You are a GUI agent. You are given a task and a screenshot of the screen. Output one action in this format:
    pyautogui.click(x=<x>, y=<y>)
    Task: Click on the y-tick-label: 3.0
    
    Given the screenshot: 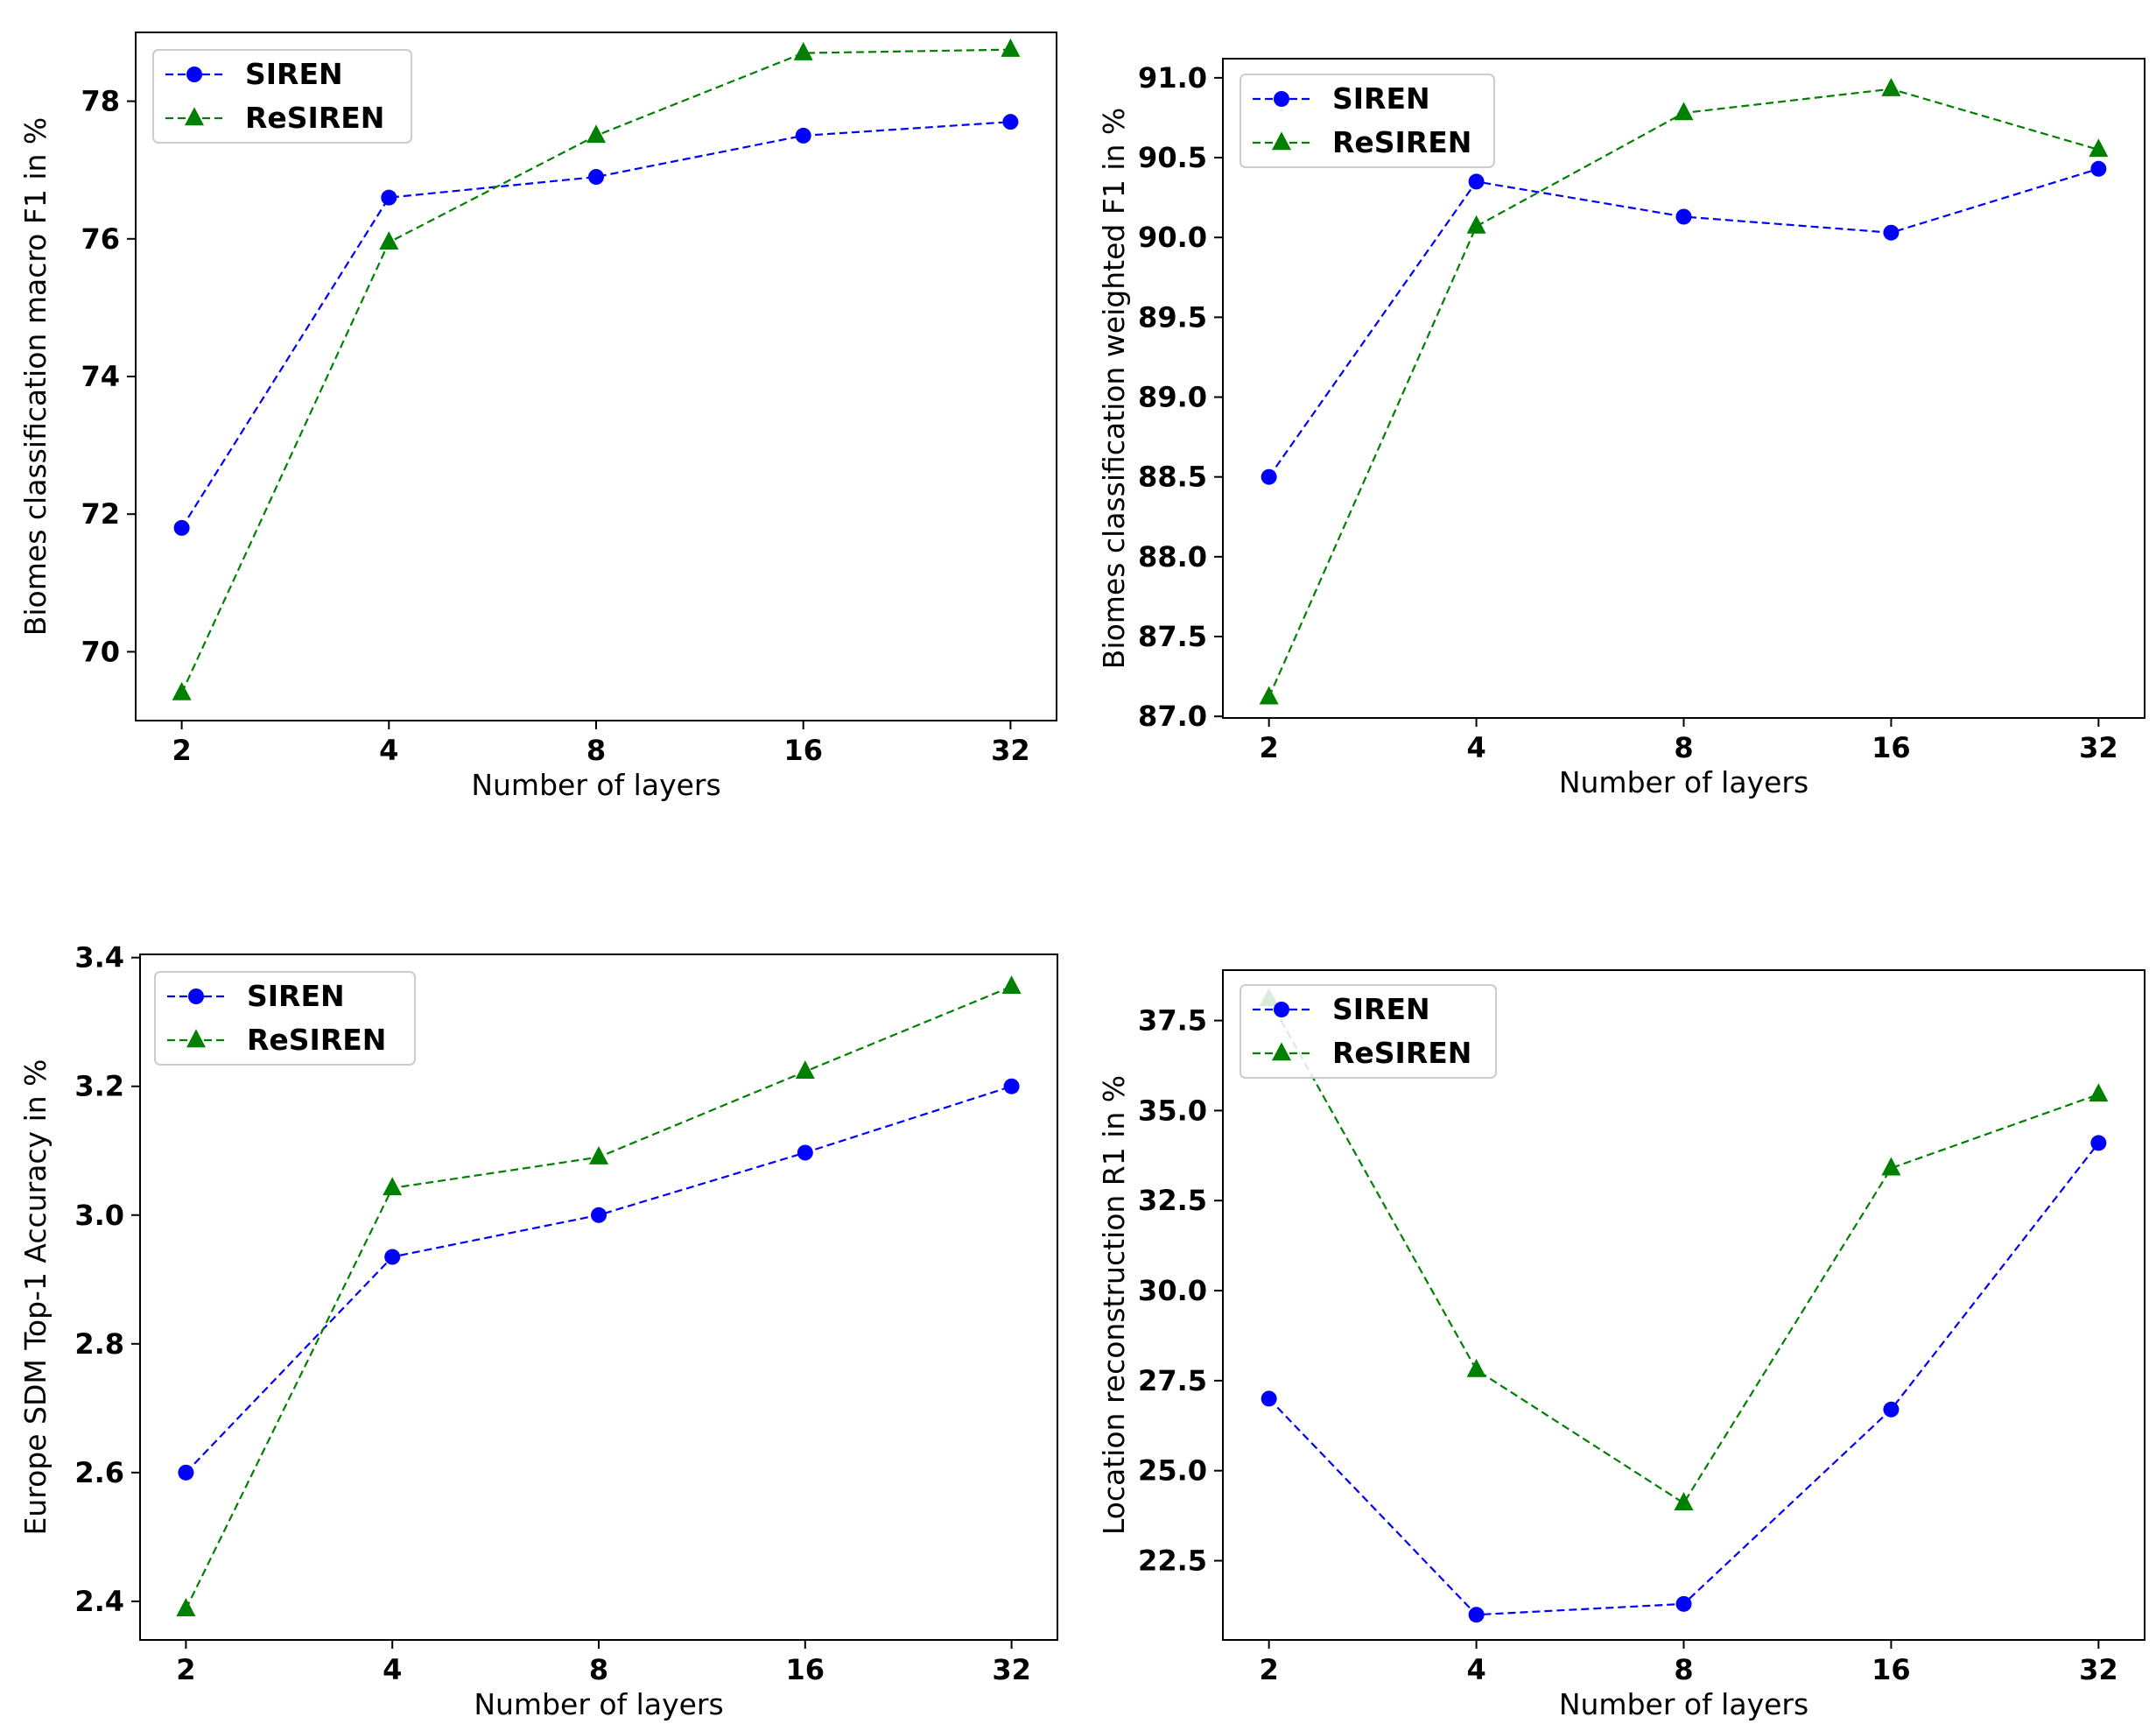 What is the action you would take?
    pyautogui.click(x=99, y=1215)
    